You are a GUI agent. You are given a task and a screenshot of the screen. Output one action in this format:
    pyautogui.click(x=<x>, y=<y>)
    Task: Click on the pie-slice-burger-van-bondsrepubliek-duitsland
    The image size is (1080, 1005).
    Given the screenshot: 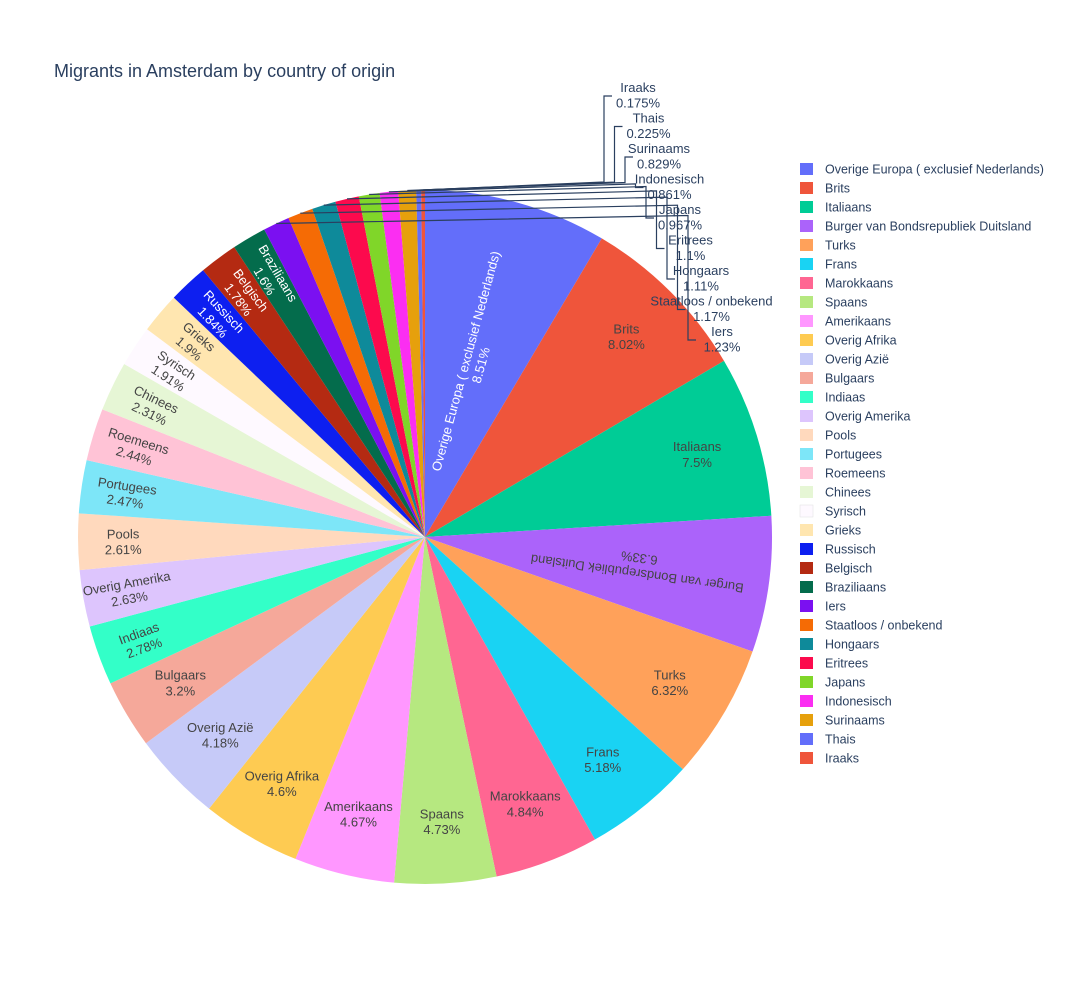 What is the action you would take?
    pyautogui.click(x=598, y=583)
    